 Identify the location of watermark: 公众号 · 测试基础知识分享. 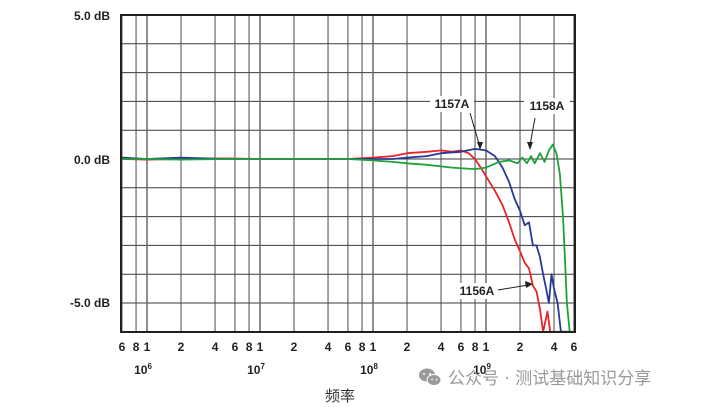
(534, 376).